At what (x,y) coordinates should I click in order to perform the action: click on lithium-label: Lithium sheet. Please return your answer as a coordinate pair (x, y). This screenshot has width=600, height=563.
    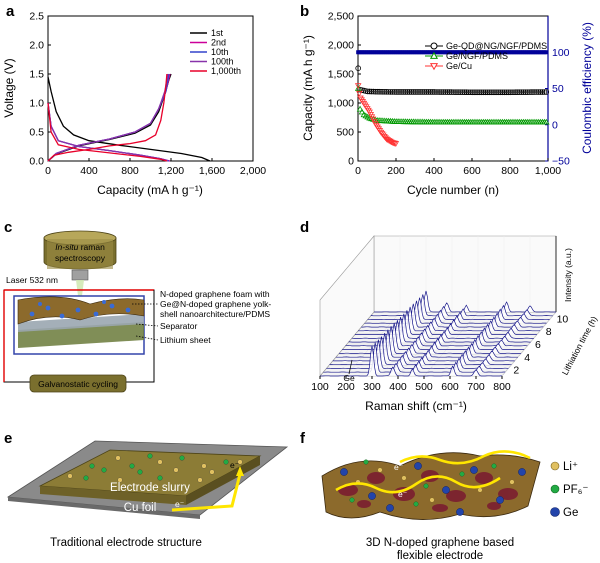
    Looking at the image, I should click on (185, 340).